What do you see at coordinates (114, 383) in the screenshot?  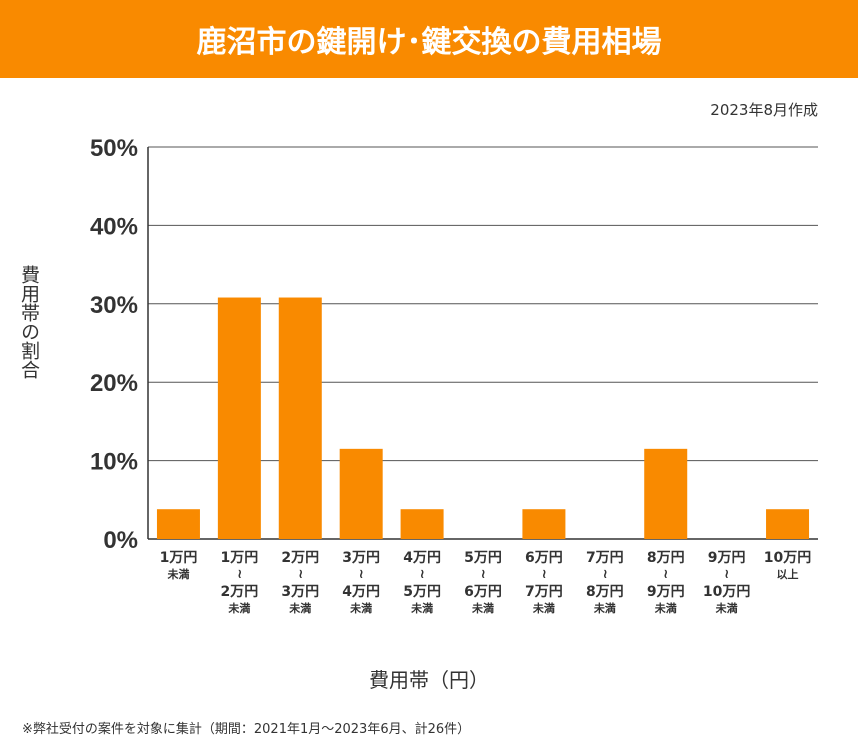 I see `y-tick-label: 20%` at bounding box center [114, 383].